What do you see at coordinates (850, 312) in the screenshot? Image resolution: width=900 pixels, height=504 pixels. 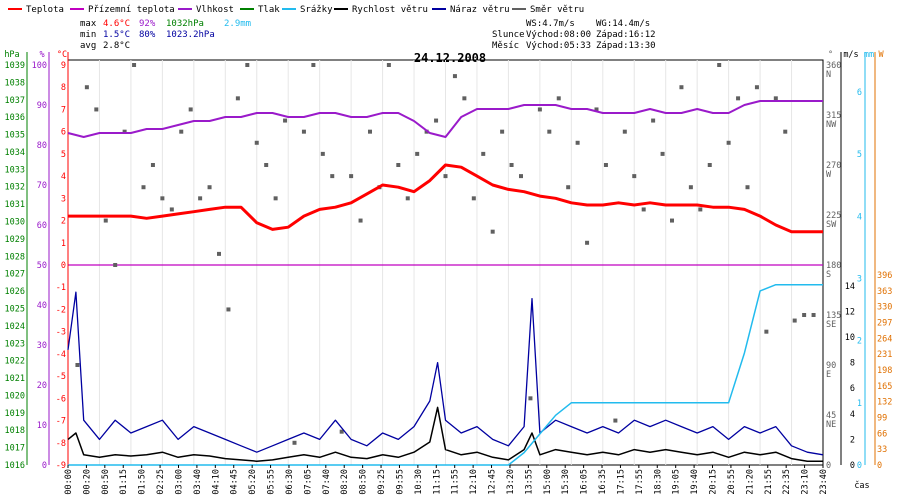 I see `tick-ms: 12` at bounding box center [850, 312].